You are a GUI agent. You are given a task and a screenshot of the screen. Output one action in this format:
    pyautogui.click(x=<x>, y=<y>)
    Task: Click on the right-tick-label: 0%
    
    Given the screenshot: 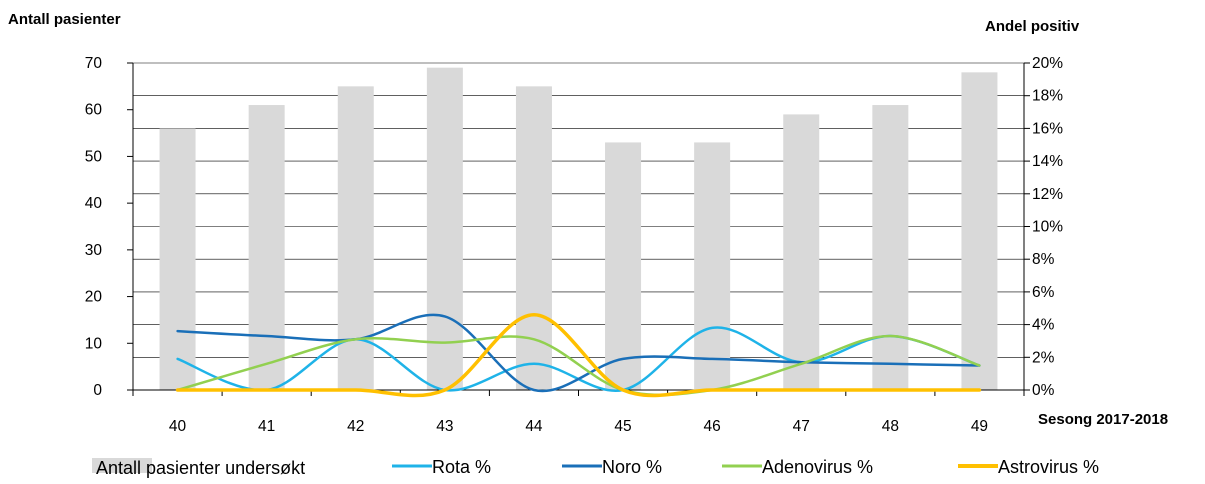 What is the action you would take?
    pyautogui.click(x=1043, y=390)
    